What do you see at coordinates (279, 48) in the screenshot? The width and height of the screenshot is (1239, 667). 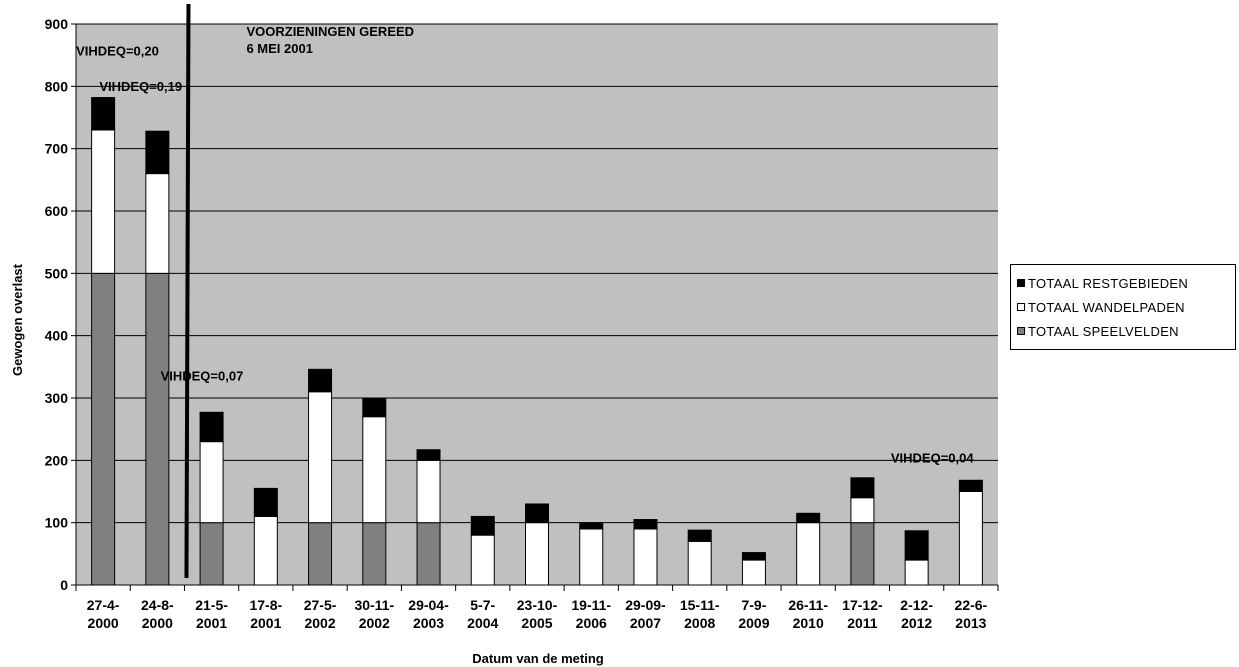 I see `marker-annotation: 6 MEI 2001` at bounding box center [279, 48].